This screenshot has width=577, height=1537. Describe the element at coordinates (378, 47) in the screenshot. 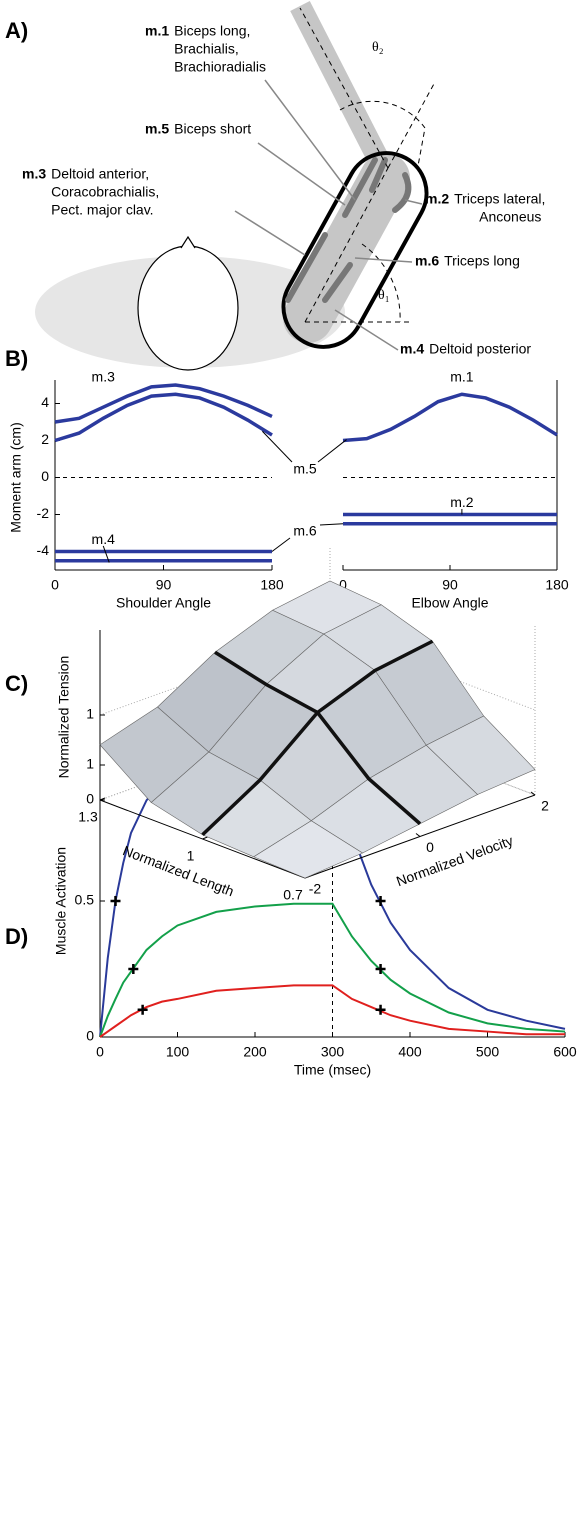

I see `angle-label: θ₂` at that location.